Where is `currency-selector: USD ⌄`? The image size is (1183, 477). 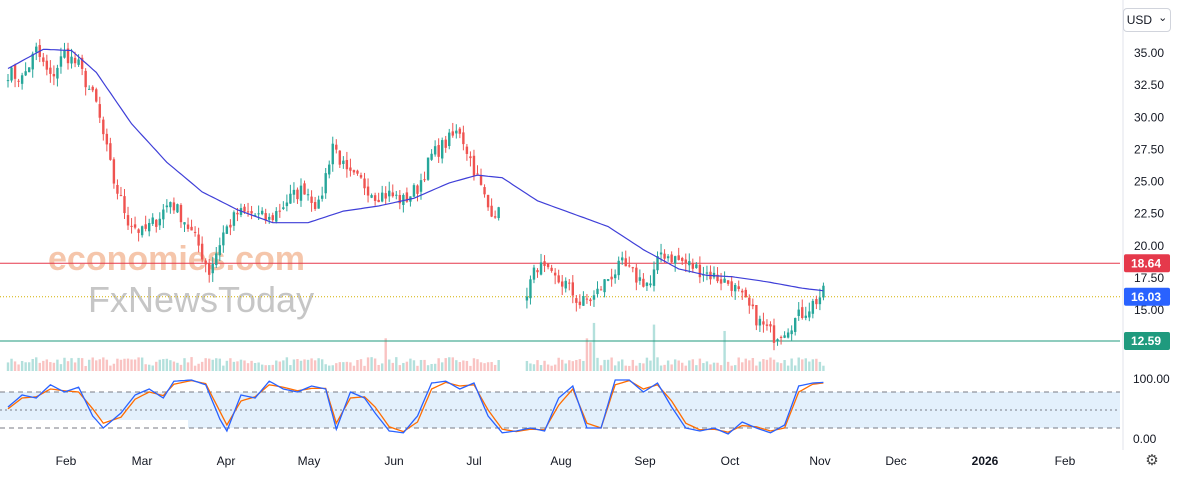
currency-selector: USD ⌄ is located at coordinates (1147, 20).